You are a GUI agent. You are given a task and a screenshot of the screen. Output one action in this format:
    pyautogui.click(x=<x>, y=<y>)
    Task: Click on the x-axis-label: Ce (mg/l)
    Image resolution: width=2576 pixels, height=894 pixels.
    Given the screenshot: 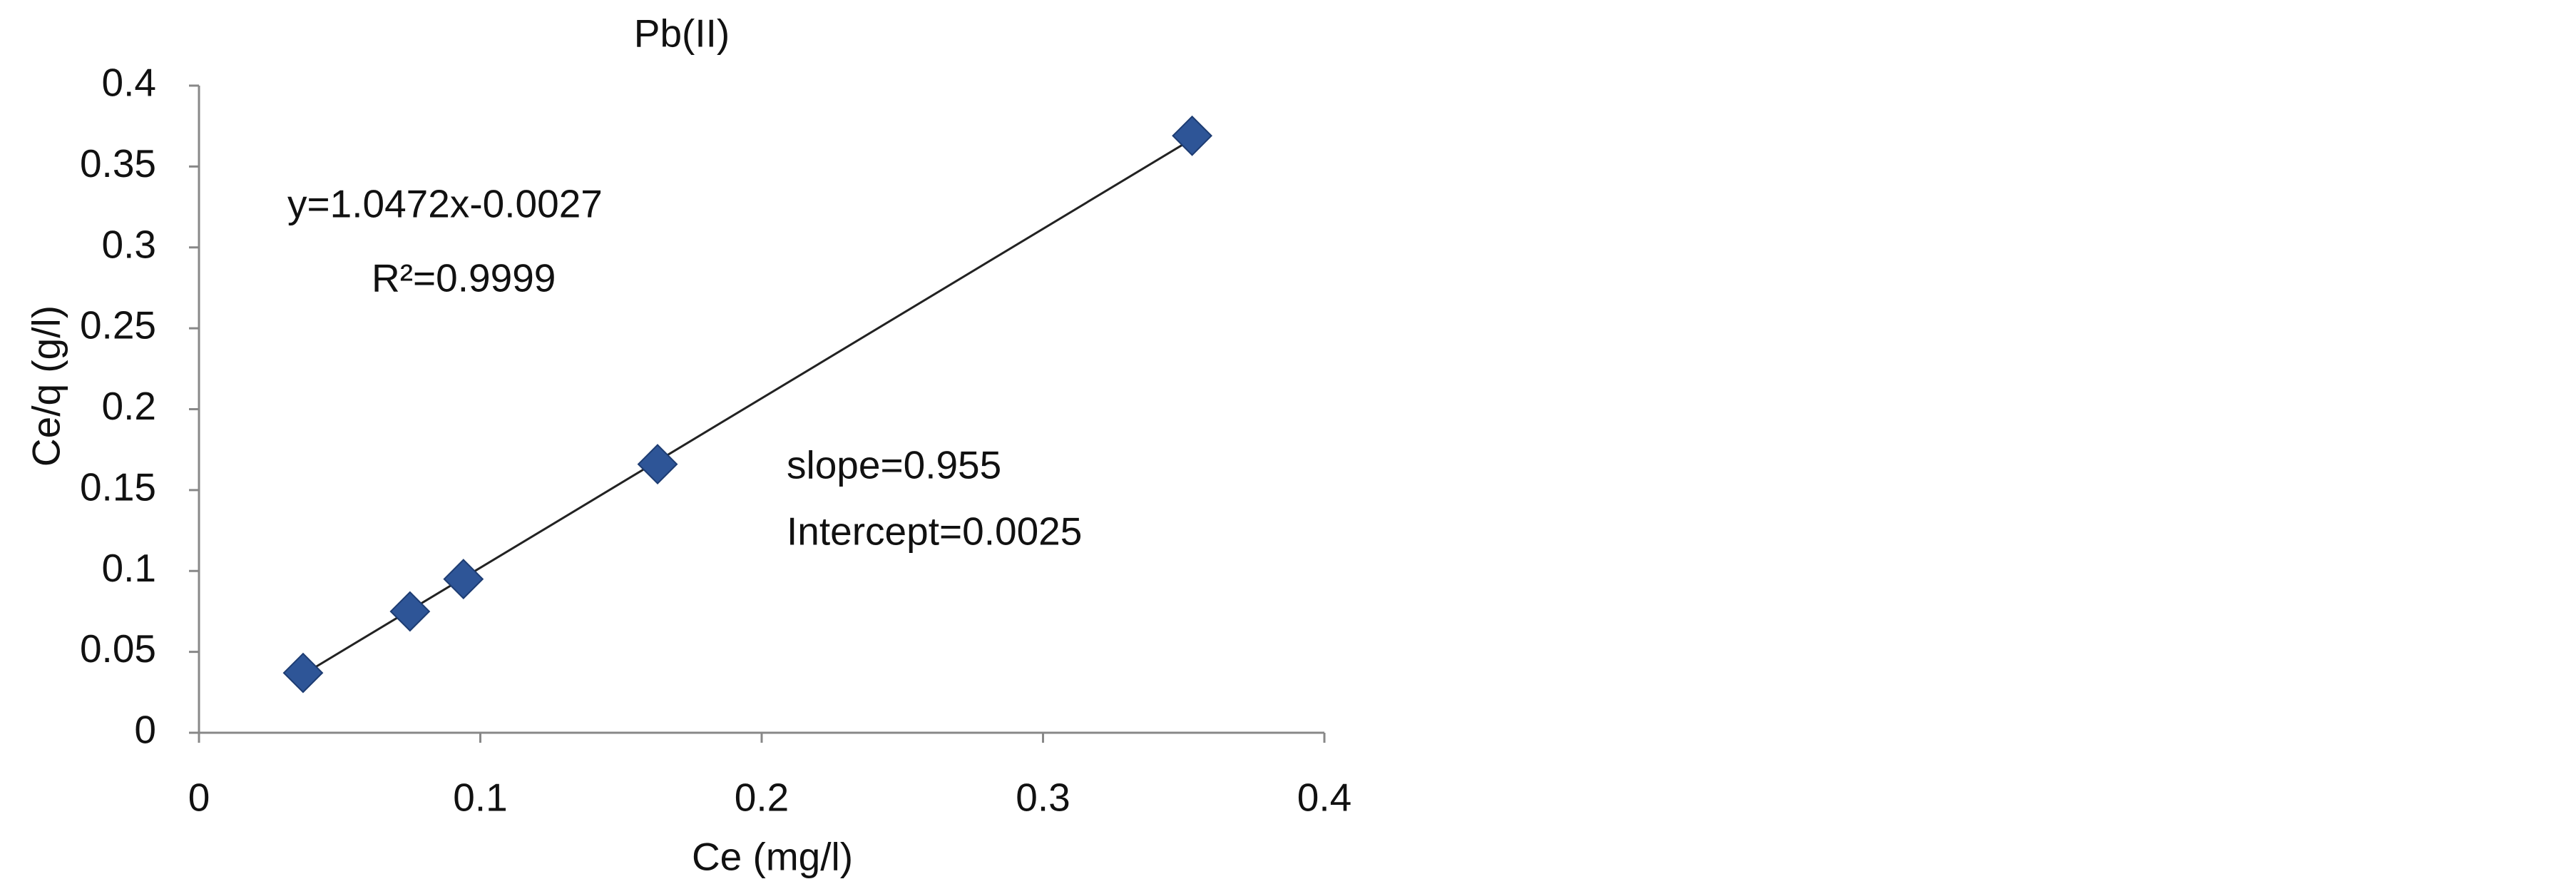 What is the action you would take?
    pyautogui.click(x=773, y=857)
    